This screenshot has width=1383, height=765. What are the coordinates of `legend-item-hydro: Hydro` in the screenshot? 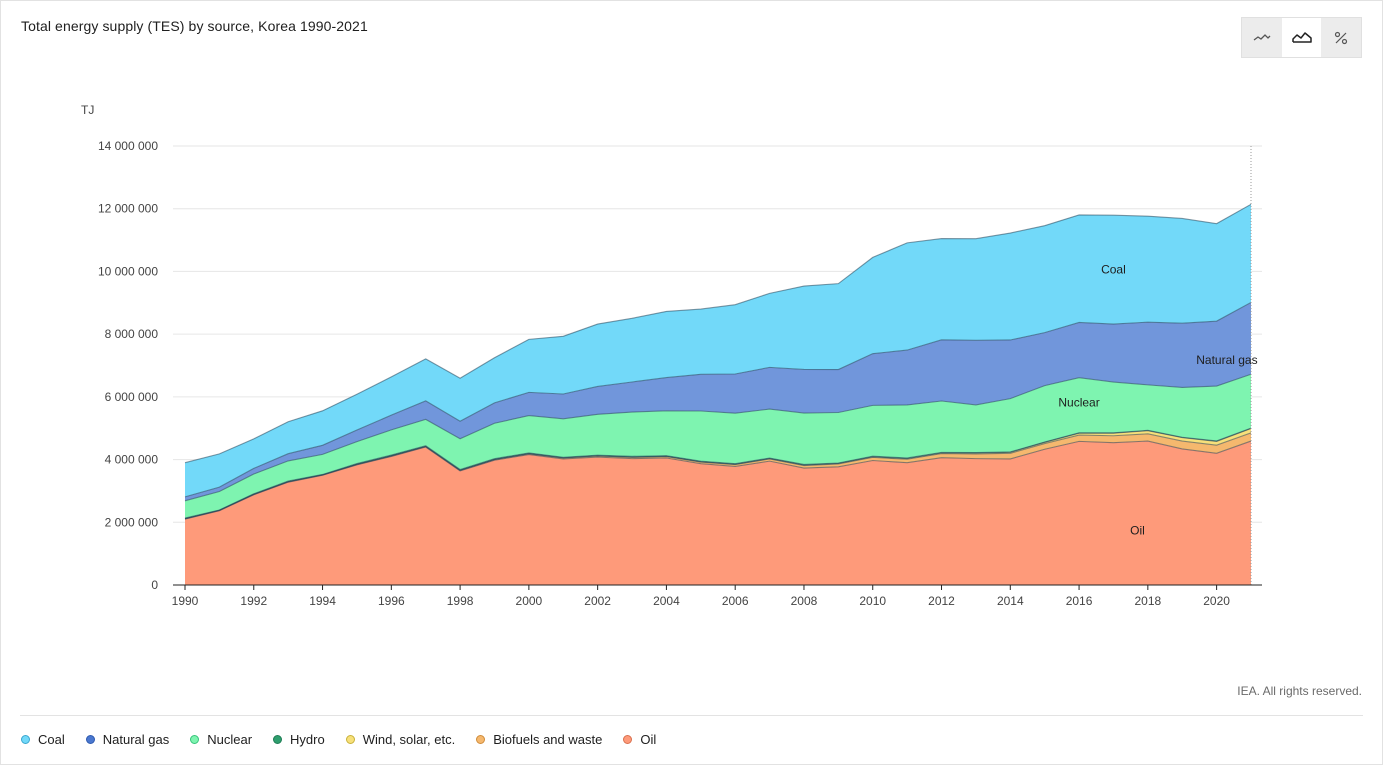 It's located at (299, 739).